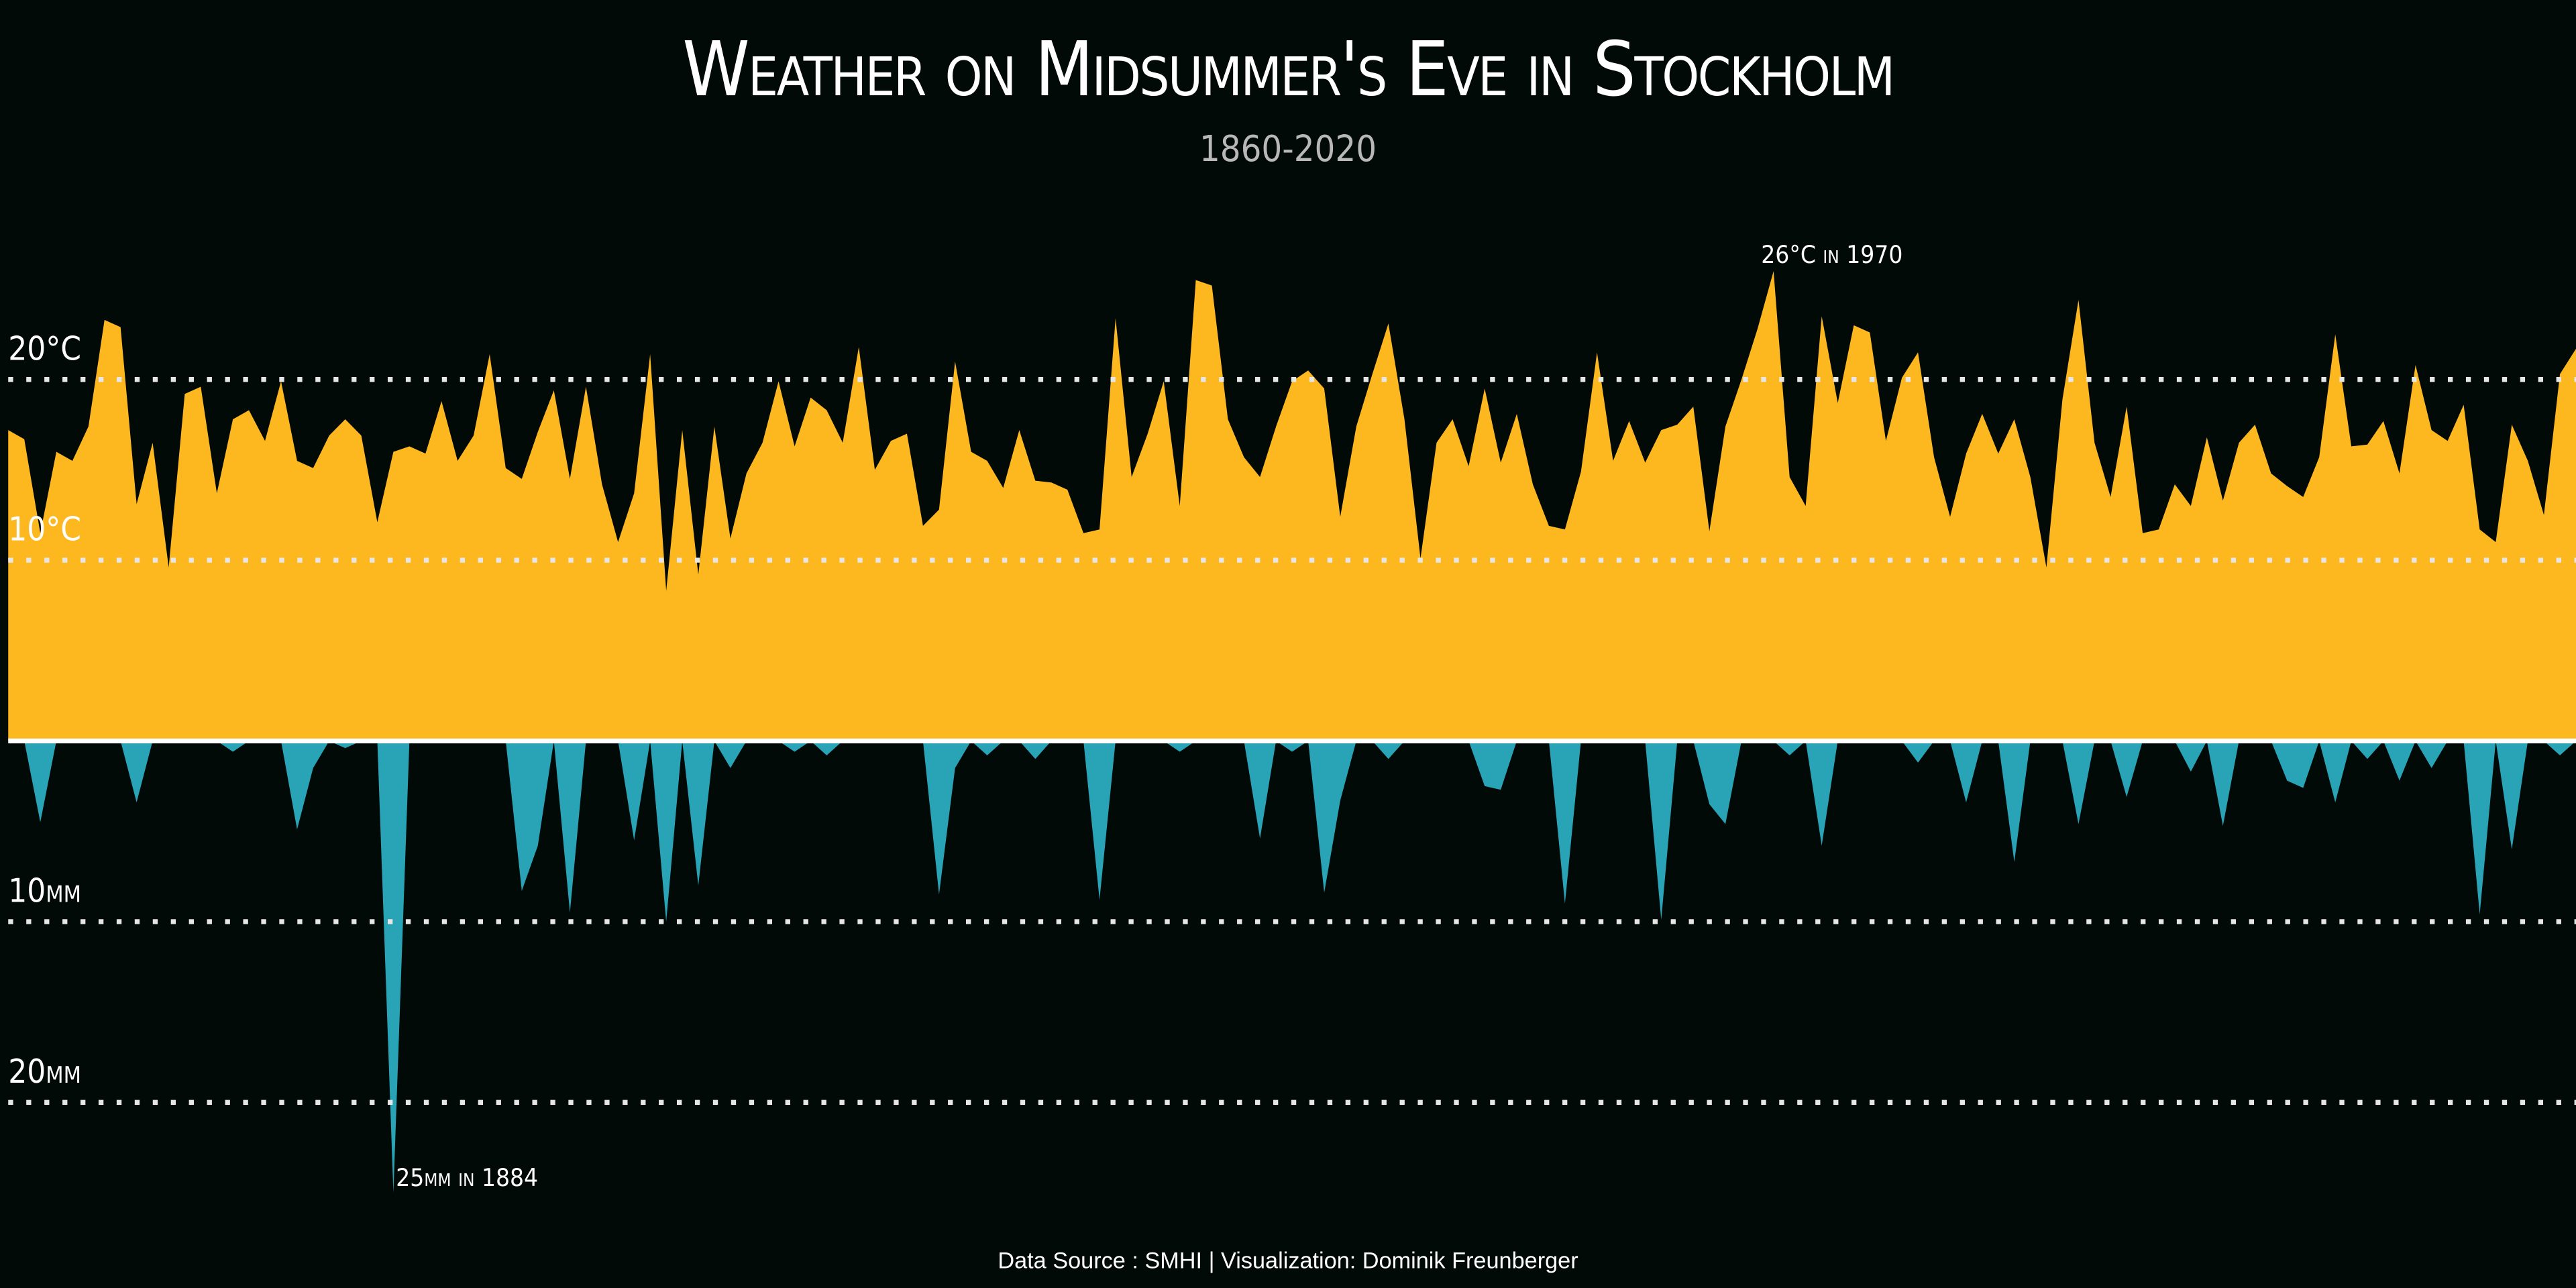 Image resolution: width=2576 pixels, height=1288 pixels. What do you see at coordinates (44, 1072) in the screenshot?
I see `y-tick-label: 20mm` at bounding box center [44, 1072].